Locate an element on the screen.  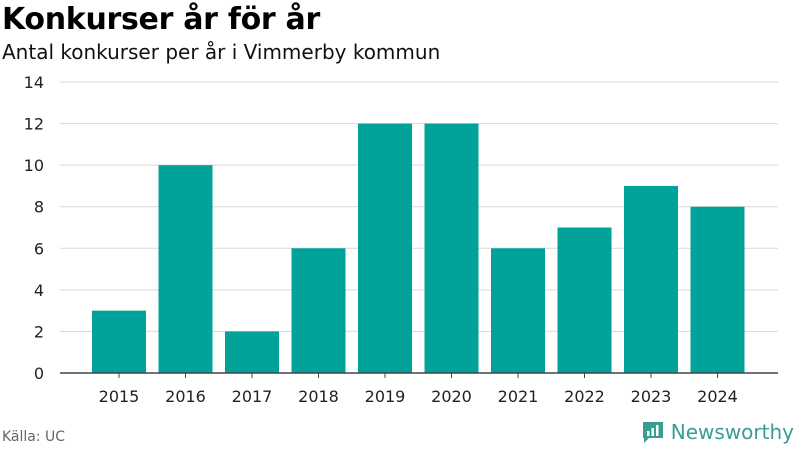
x-tick-label: 2021 is located at coordinates (518, 396).